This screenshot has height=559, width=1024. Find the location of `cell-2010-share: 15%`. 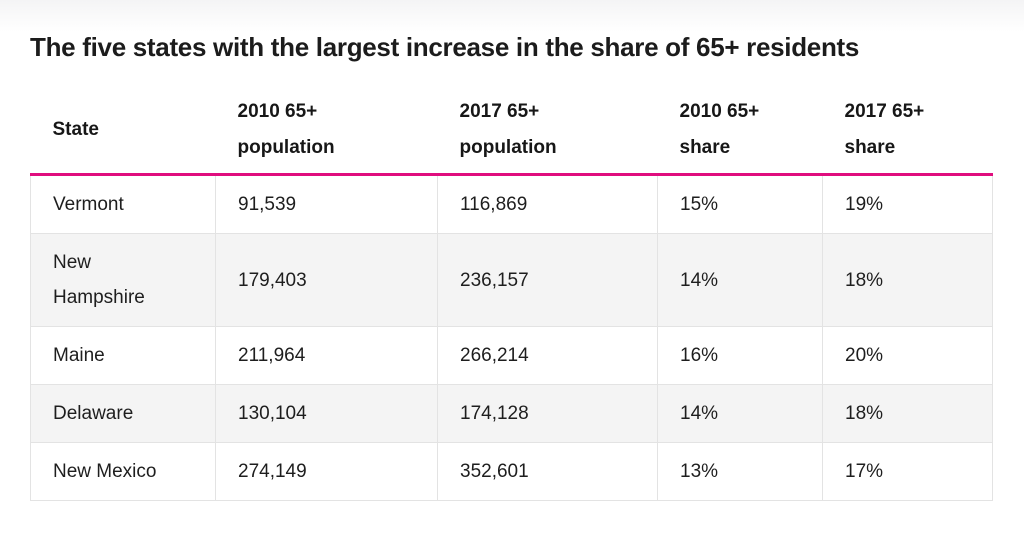

cell-2010-share: 15% is located at coordinates (740, 204).